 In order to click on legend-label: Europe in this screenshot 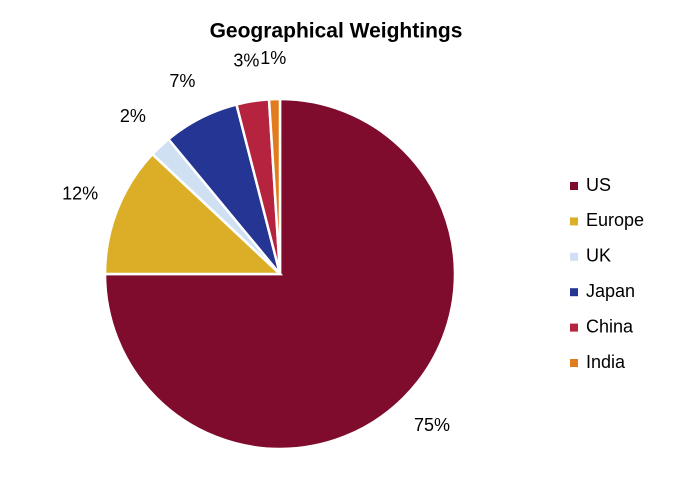, I will do `click(615, 220)`.